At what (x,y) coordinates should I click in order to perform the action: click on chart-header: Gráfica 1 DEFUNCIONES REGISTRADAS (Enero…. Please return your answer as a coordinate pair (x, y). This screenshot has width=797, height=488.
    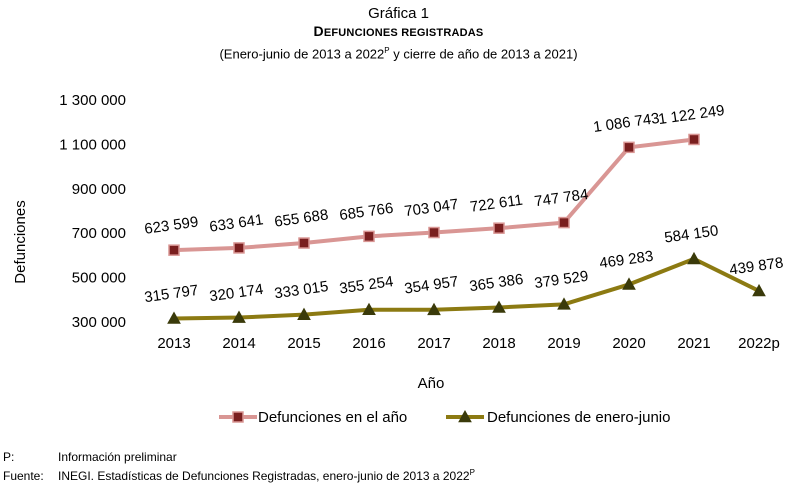
    Looking at the image, I should click on (398, 33).